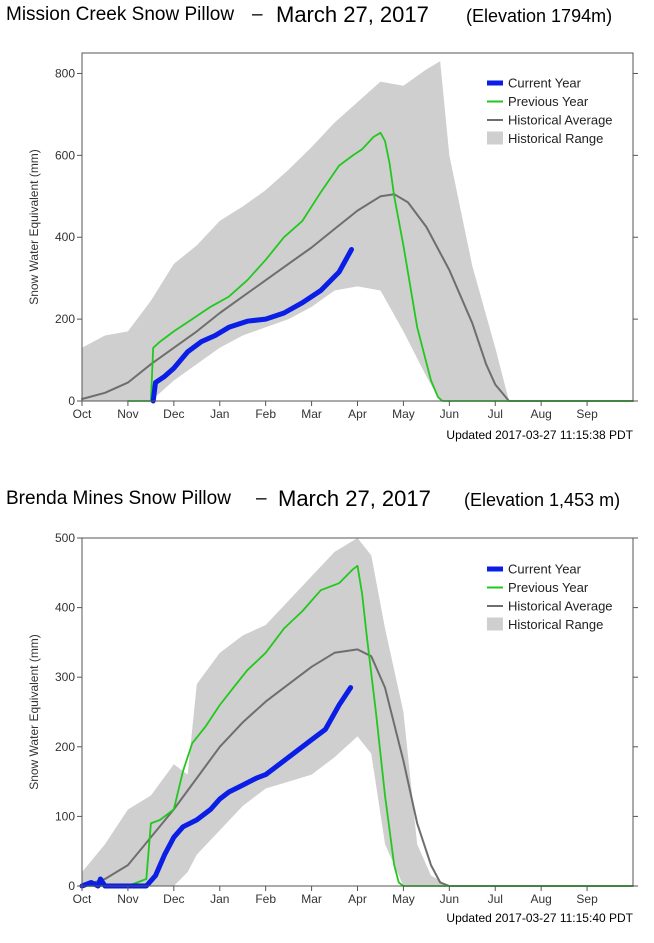 The height and width of the screenshot is (943, 654). I want to click on y-tick-label: 600, so click(65, 155).